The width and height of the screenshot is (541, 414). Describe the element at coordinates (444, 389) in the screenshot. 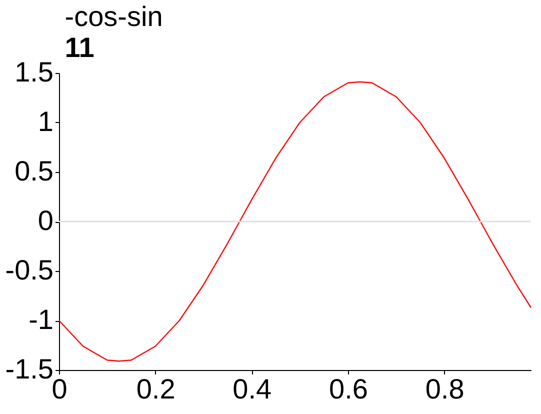

I see `x-tick-label: 0.8` at that location.